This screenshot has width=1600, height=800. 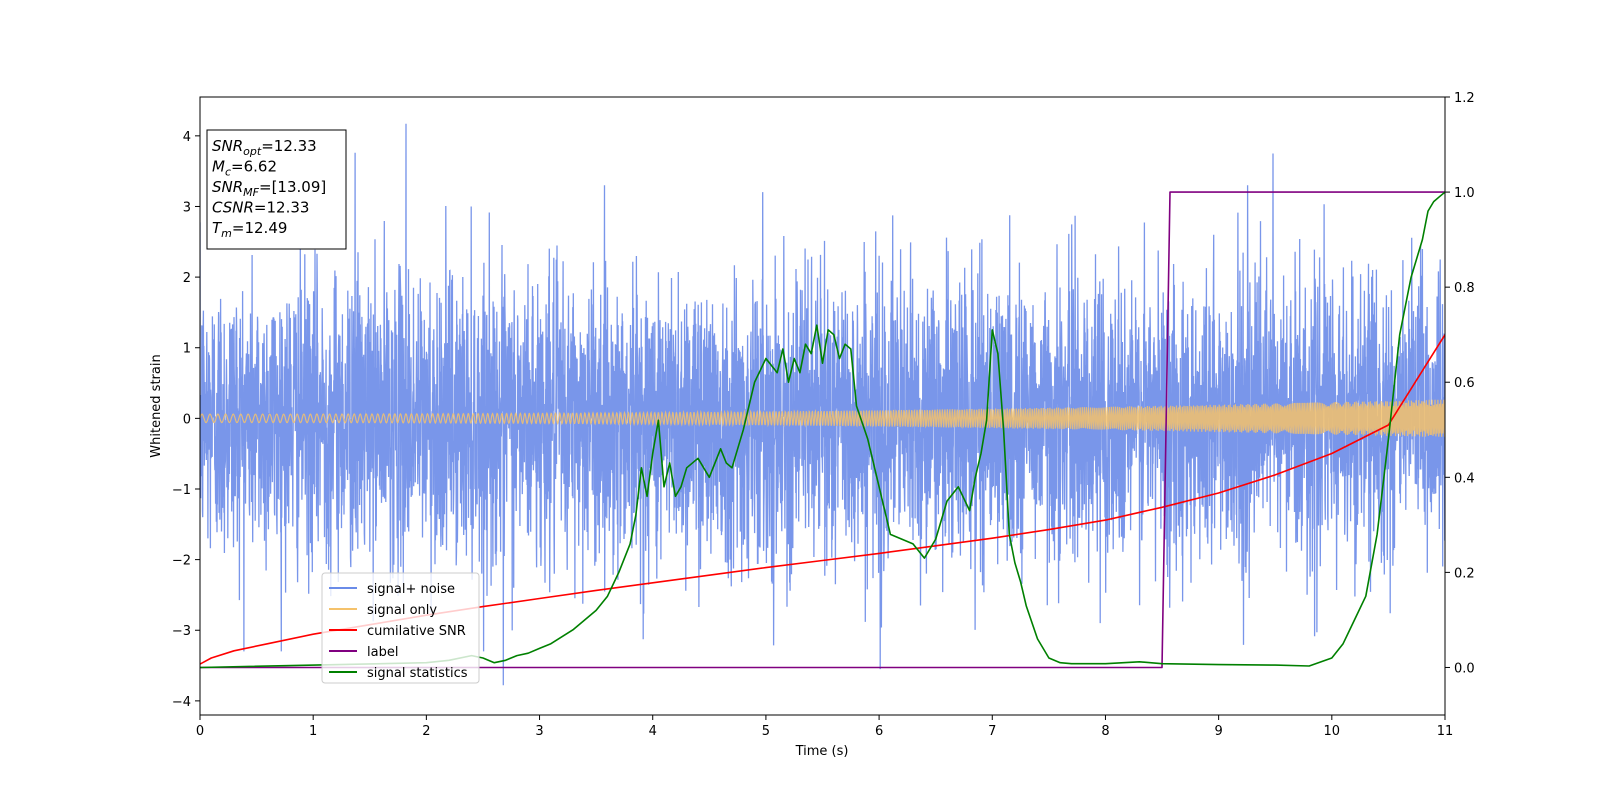 I want to click on legend-label: signal statistics, so click(x=417, y=673).